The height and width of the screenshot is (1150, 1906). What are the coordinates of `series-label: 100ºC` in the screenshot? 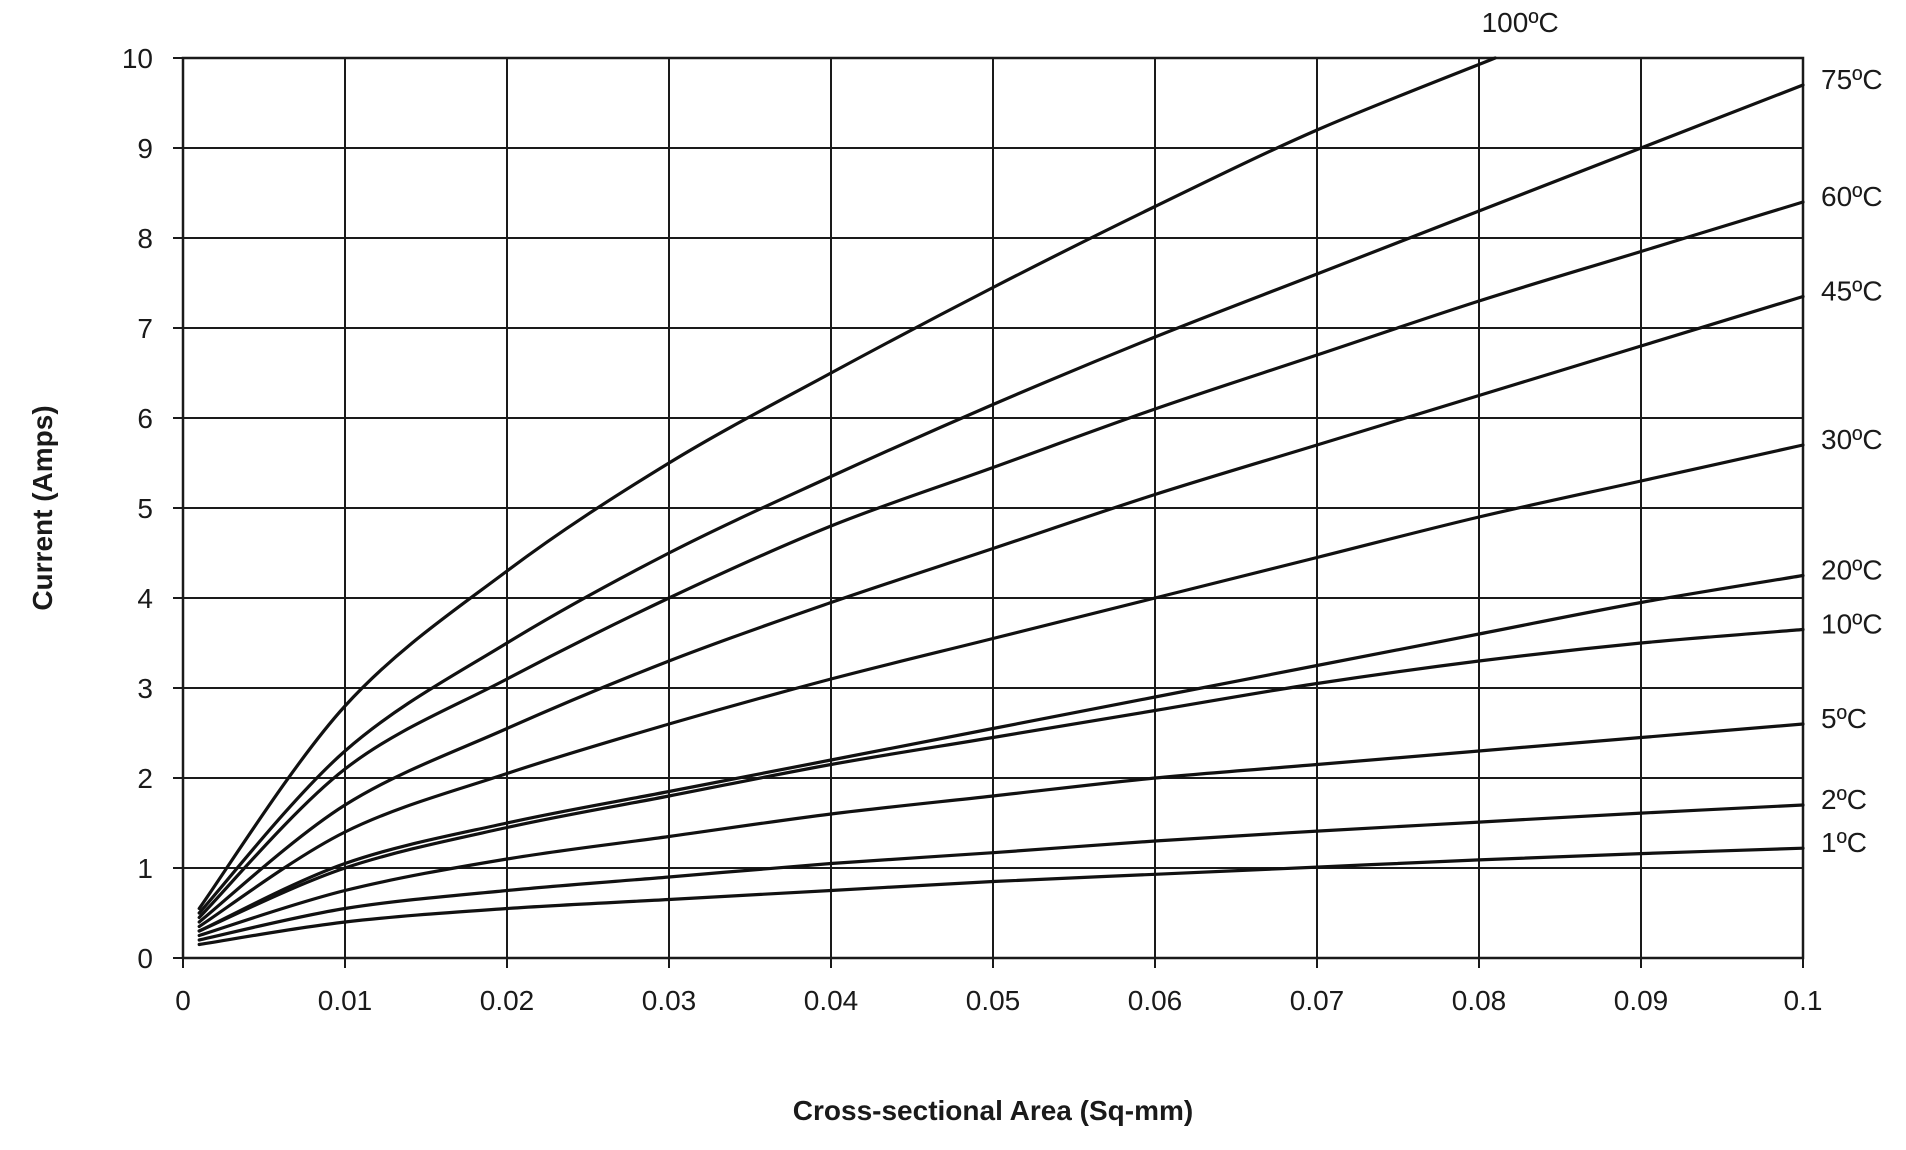 It's located at (1520, 22).